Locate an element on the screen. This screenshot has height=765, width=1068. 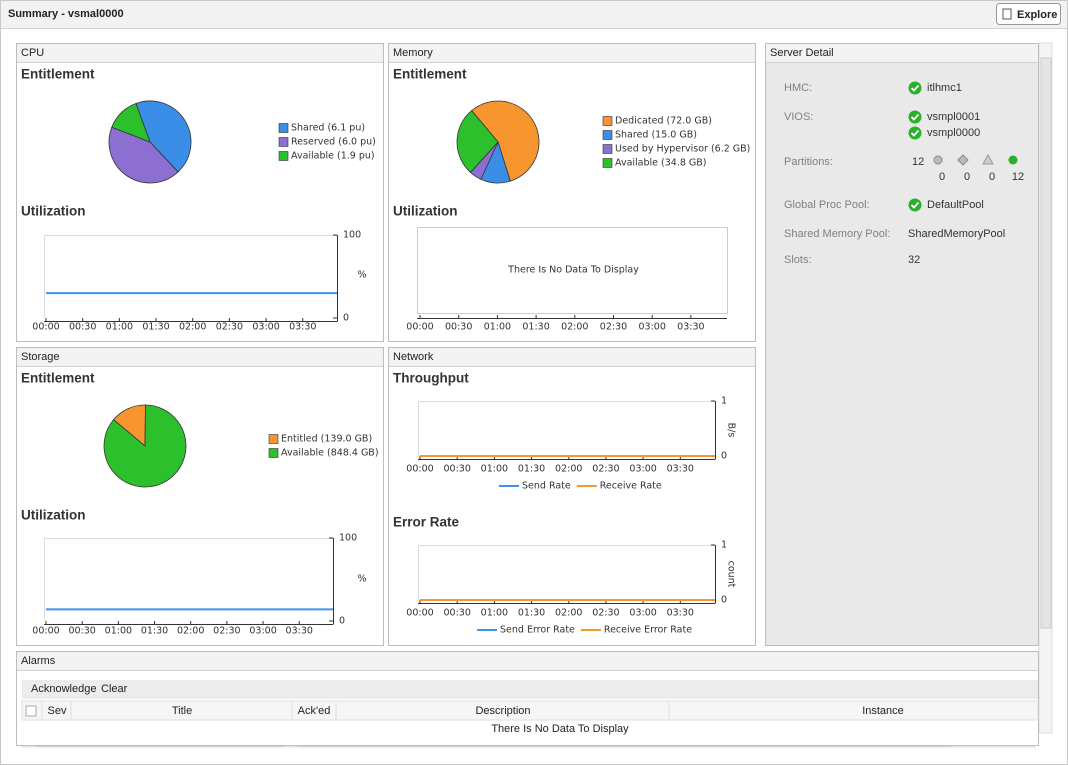
column-header: Instance is located at coordinates (883, 711).